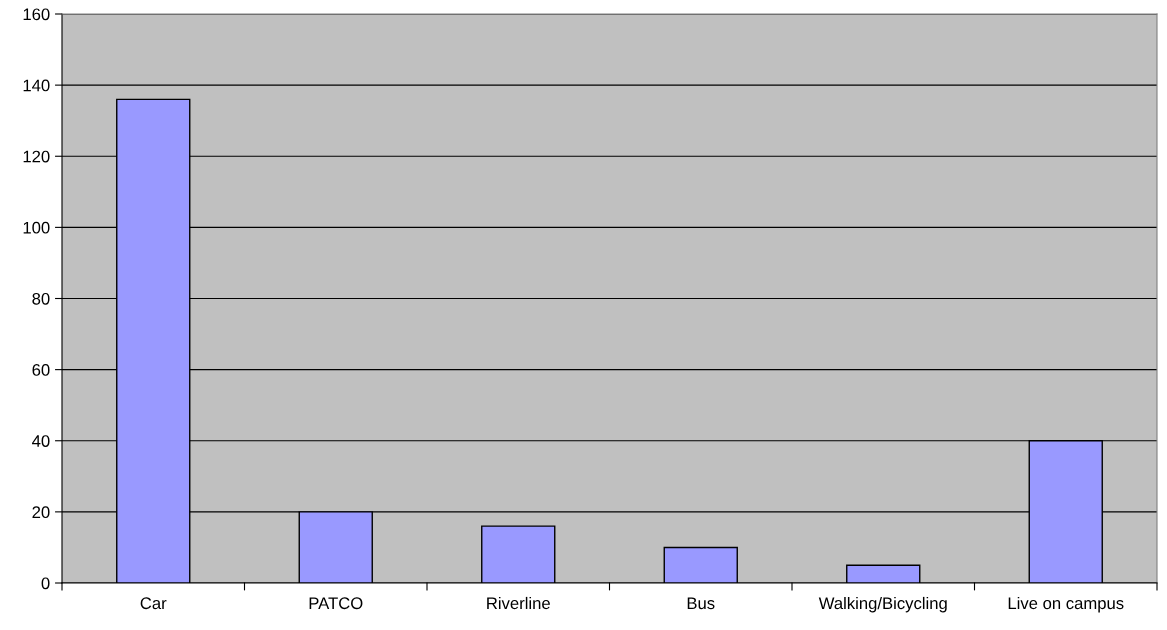 The width and height of the screenshot is (1167, 630). I want to click on y-tick-label: 160, so click(36, 14).